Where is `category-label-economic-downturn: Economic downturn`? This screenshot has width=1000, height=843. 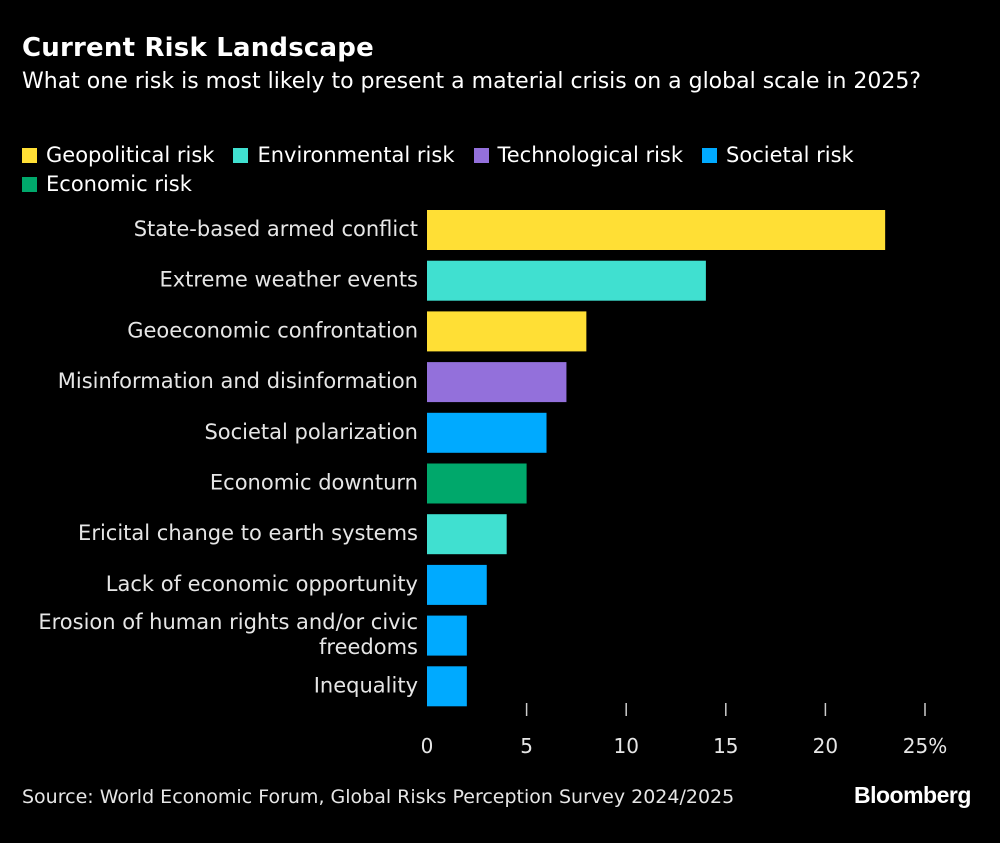 category-label-economic-downturn: Economic downturn is located at coordinates (314, 483).